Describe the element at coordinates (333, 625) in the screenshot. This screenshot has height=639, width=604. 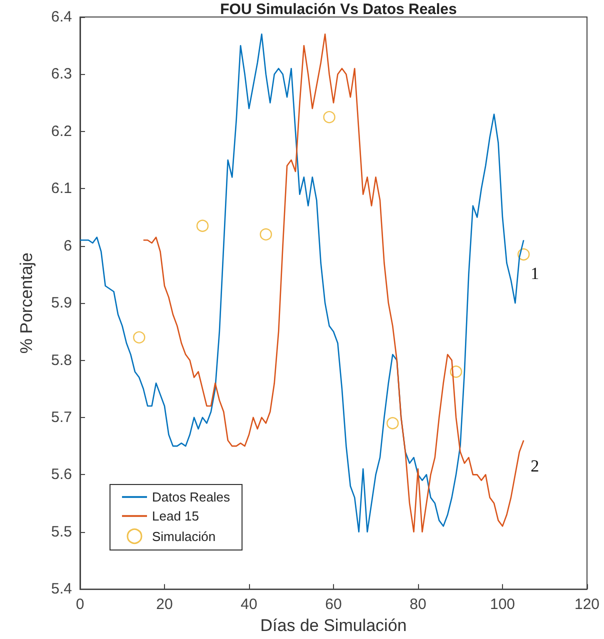
I see `x-axis-title: Días de Simulación` at that location.